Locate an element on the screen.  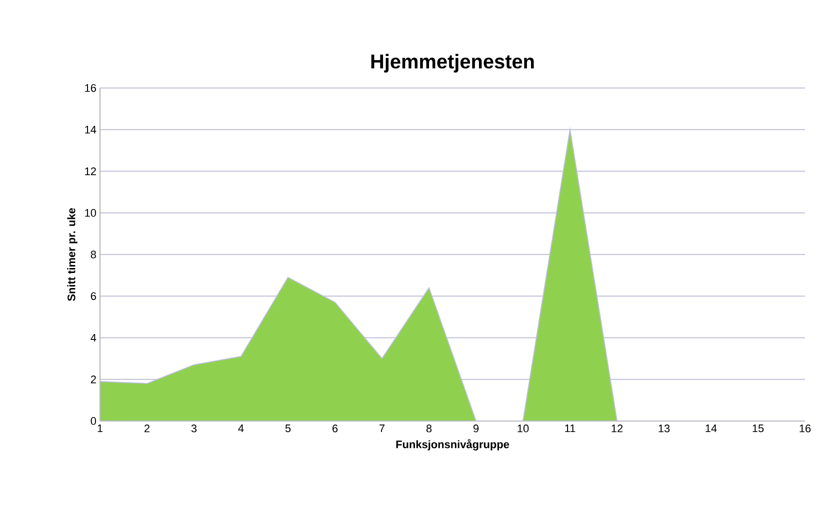
y-tick-label: 4 is located at coordinates (93, 338).